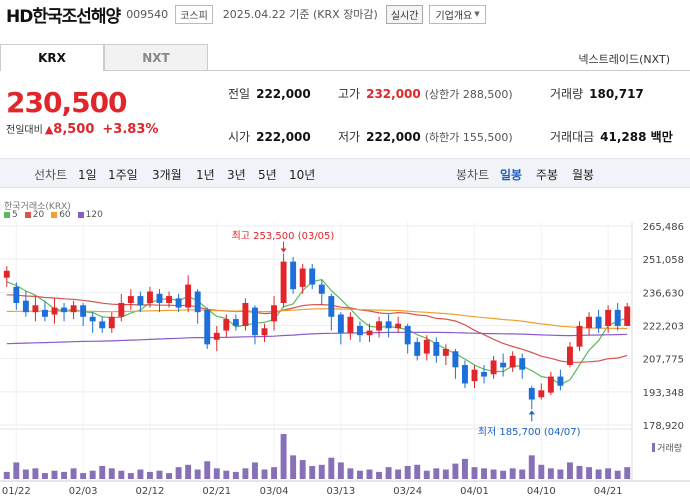 Image resolution: width=690 pixels, height=503 pixels. What do you see at coordinates (11, 215) in the screenshot?
I see `legend-ma5: 5` at bounding box center [11, 215].